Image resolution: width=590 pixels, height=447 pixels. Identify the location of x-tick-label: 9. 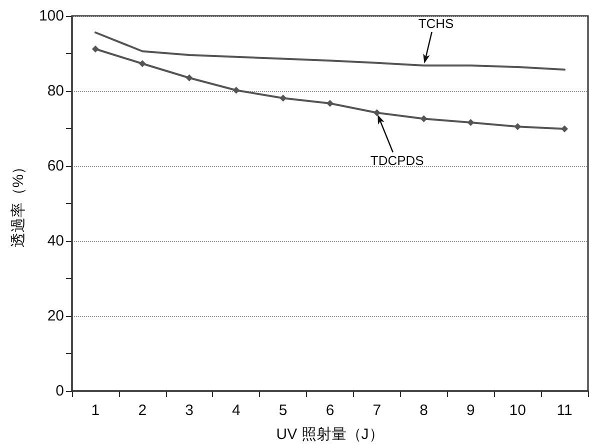
(470, 410).